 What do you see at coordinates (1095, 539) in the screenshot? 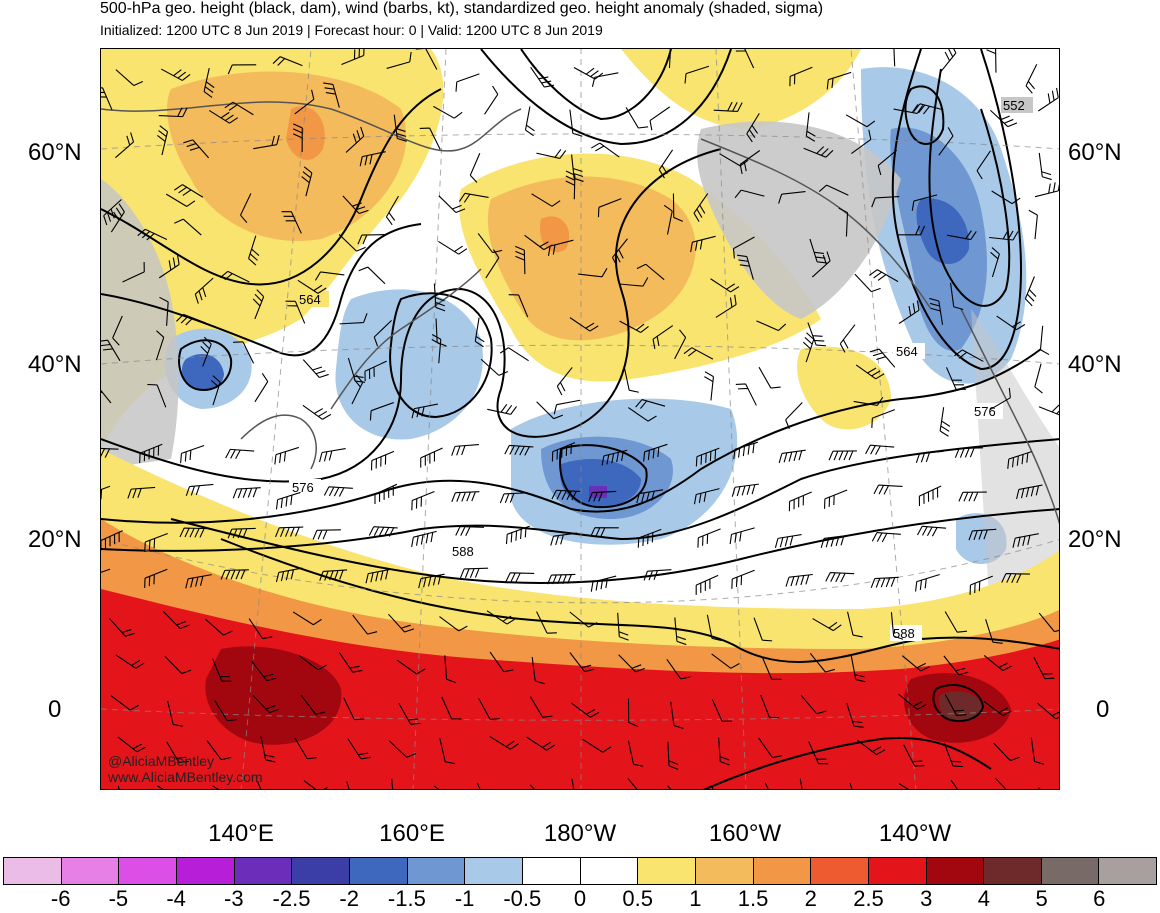
I see `lat-label-right: 20°N` at bounding box center [1095, 539].